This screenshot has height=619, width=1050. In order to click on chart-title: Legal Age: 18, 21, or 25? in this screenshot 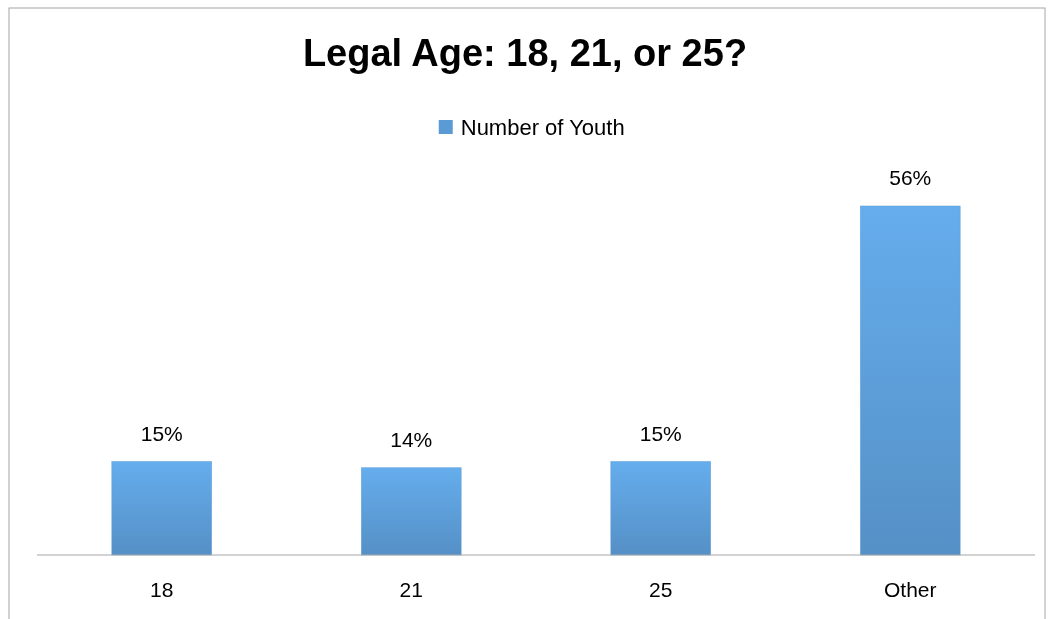, I will do `click(525, 53)`.